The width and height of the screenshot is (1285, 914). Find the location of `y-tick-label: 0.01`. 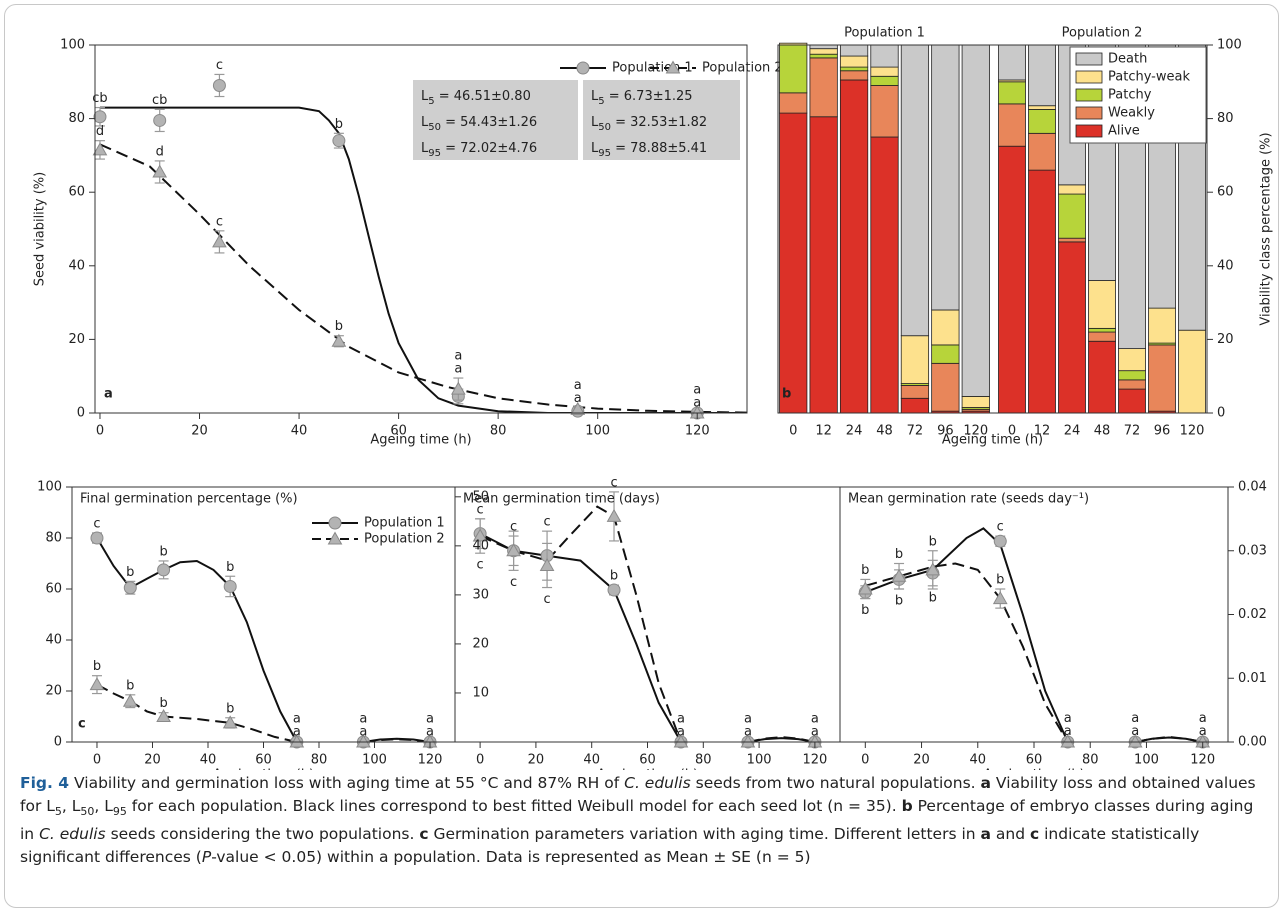

y-tick-label: 0.01 is located at coordinates (1252, 678).